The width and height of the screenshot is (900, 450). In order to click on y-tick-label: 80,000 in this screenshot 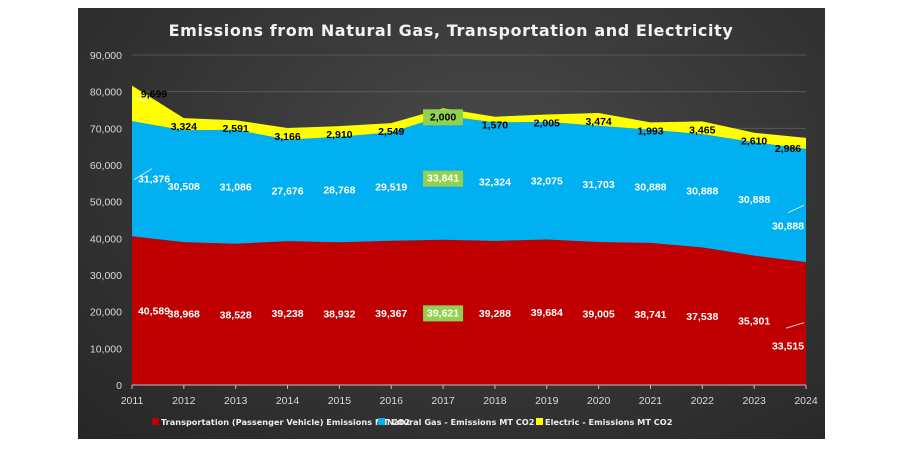, I will do `click(106, 93)`.